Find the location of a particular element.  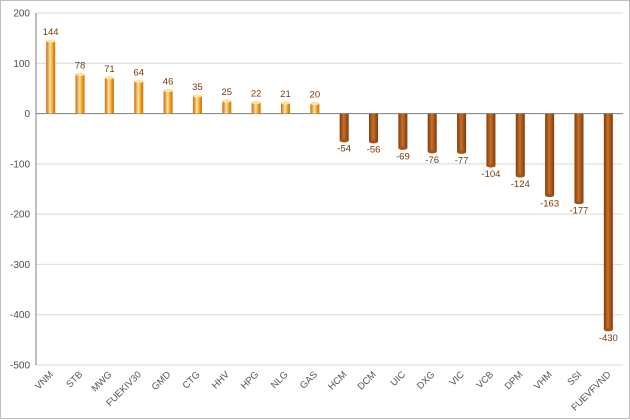

data-label: 64 is located at coordinates (138, 72).